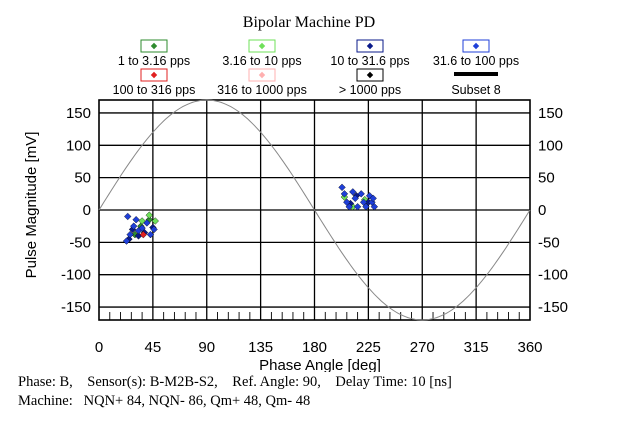  What do you see at coordinates (76, 275) in the screenshot?
I see `y-tick-label-left: -100` at bounding box center [76, 275].